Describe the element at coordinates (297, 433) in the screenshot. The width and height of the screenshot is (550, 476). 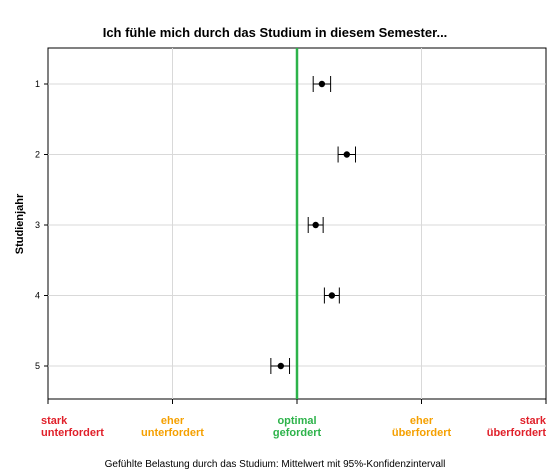
I see `x-tick-label-line: gefordert` at that location.